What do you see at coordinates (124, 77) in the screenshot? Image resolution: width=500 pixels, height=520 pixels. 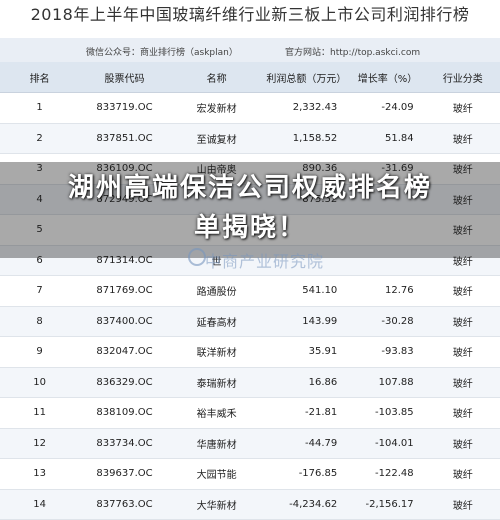 I see `header-code: 股票代码` at bounding box center [124, 77].